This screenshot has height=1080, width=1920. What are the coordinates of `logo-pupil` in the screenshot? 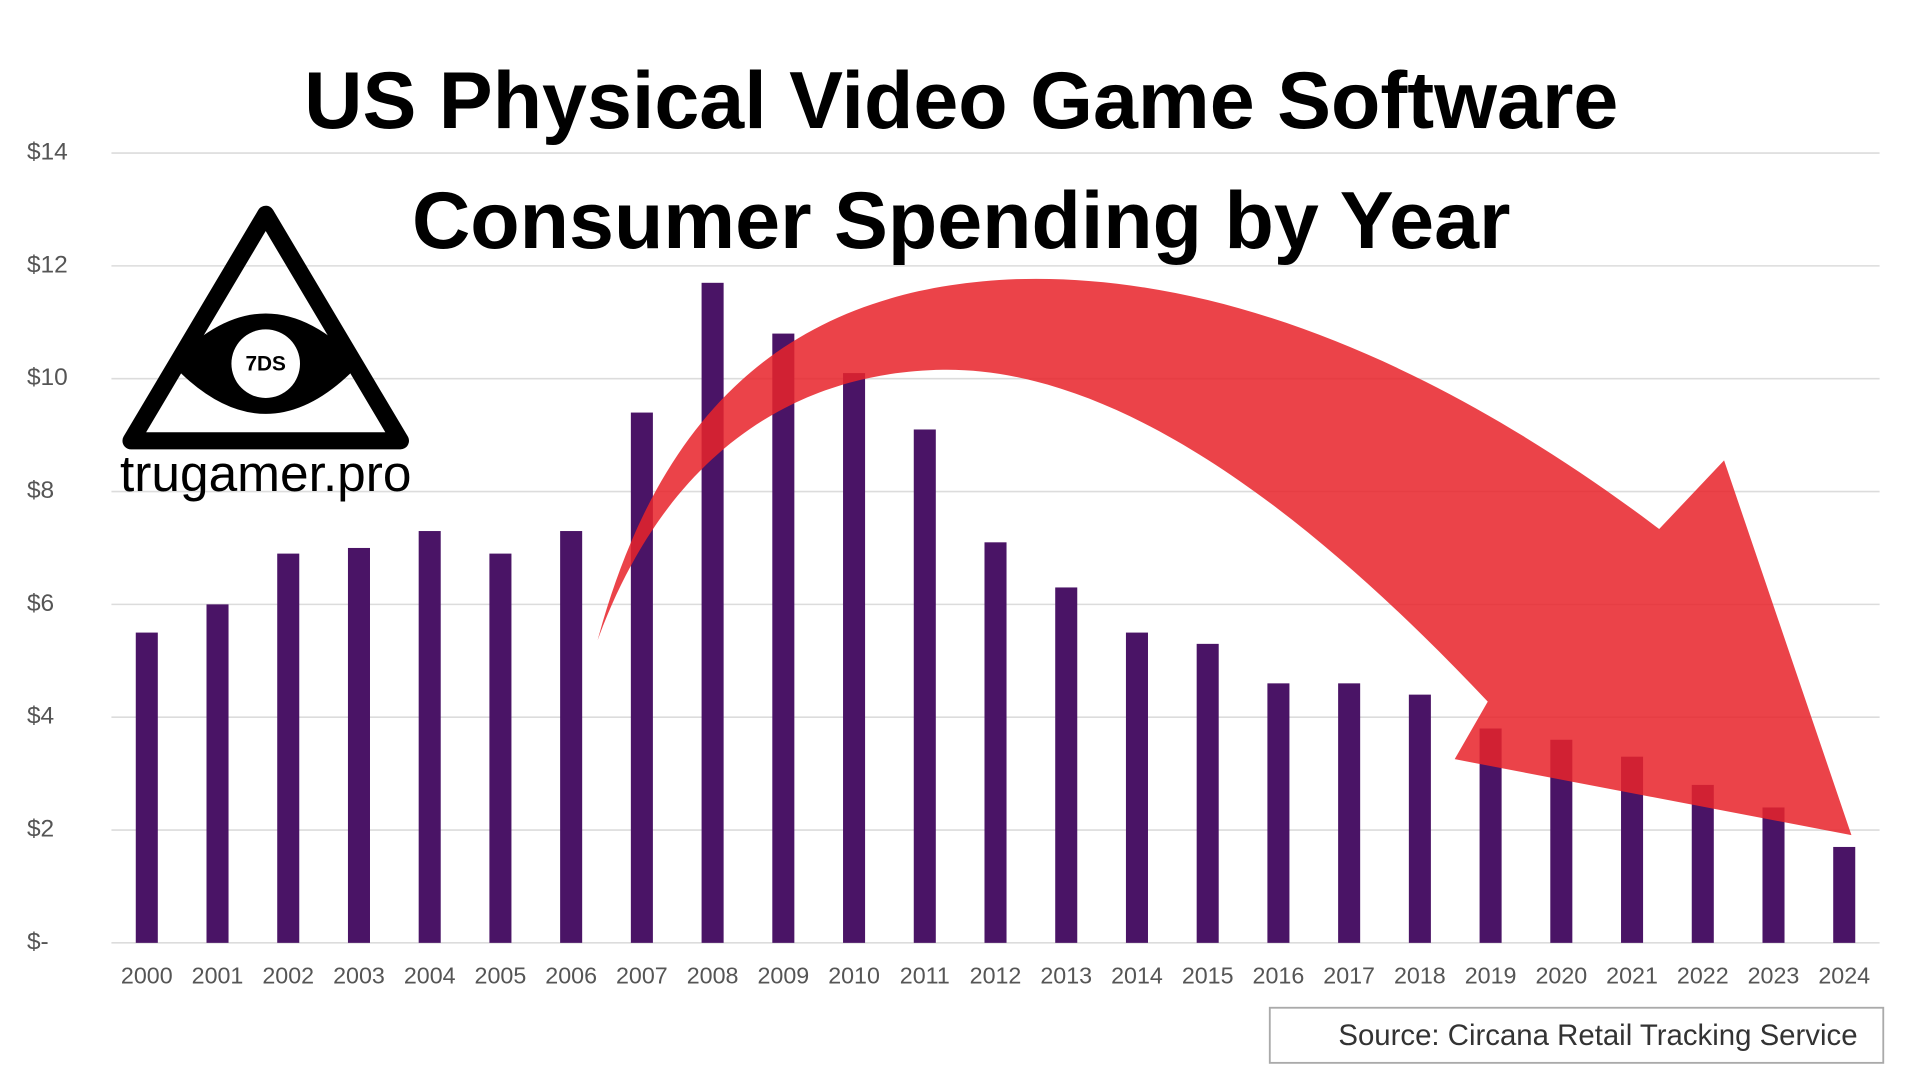 It's located at (265, 363).